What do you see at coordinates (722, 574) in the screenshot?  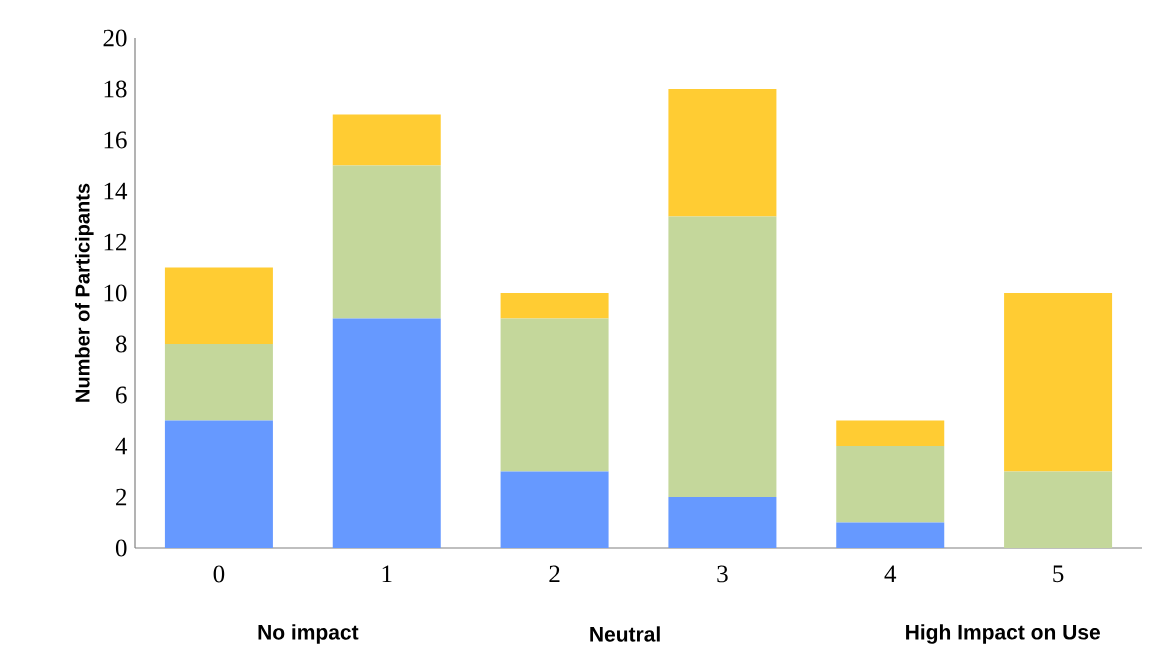 I see `x-tick-label: 3` at bounding box center [722, 574].